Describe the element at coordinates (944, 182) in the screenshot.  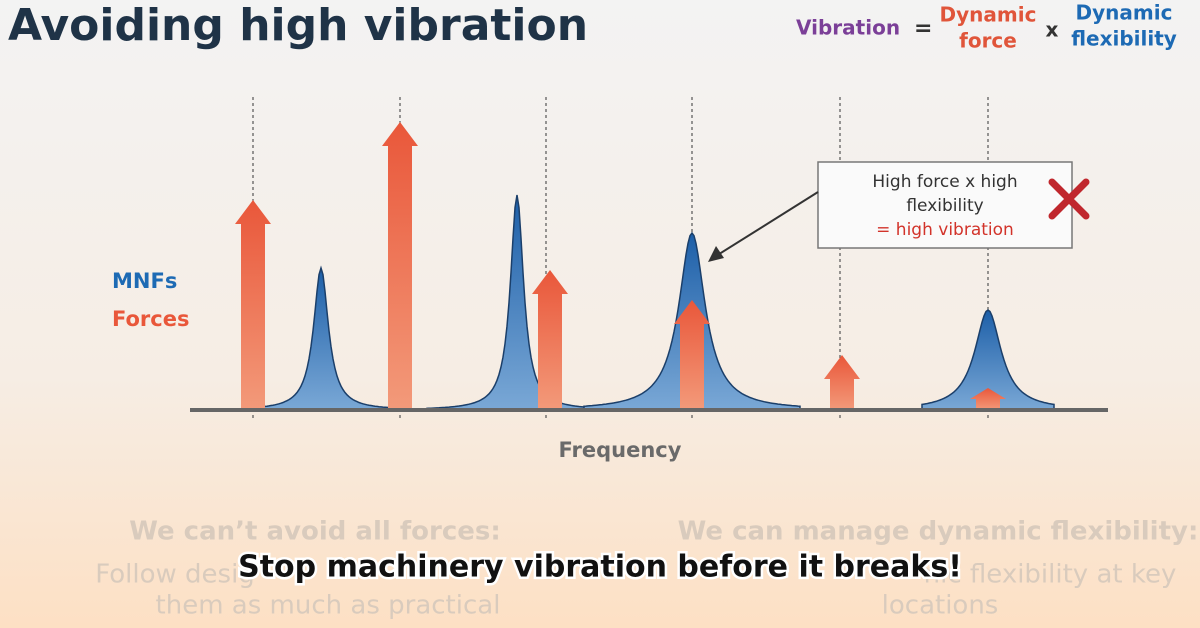
I see `callout-text: High force x high` at that location.